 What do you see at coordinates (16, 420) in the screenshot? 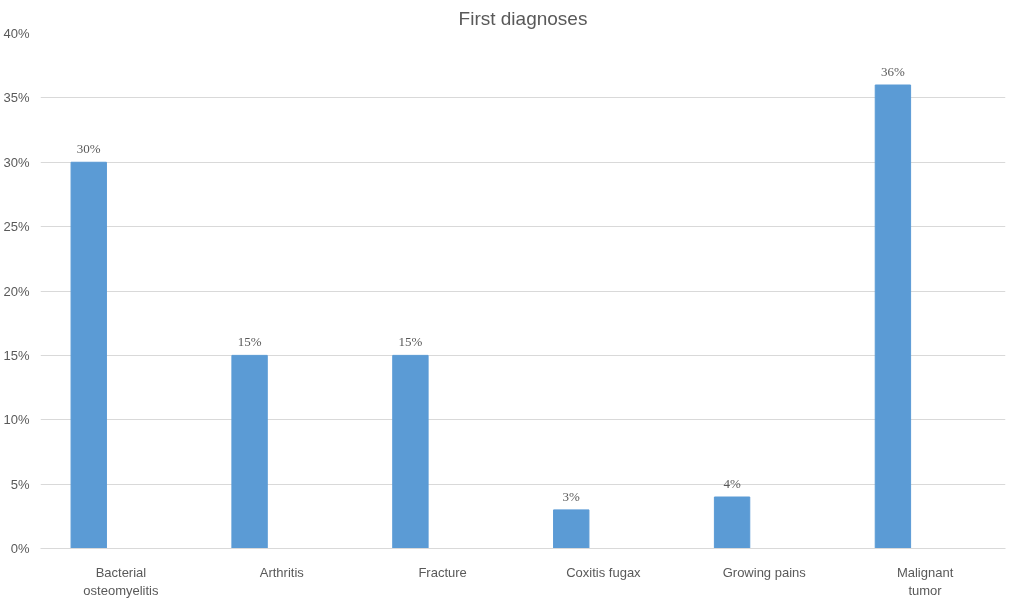
I see `y-tick-label: 10%` at bounding box center [16, 420].